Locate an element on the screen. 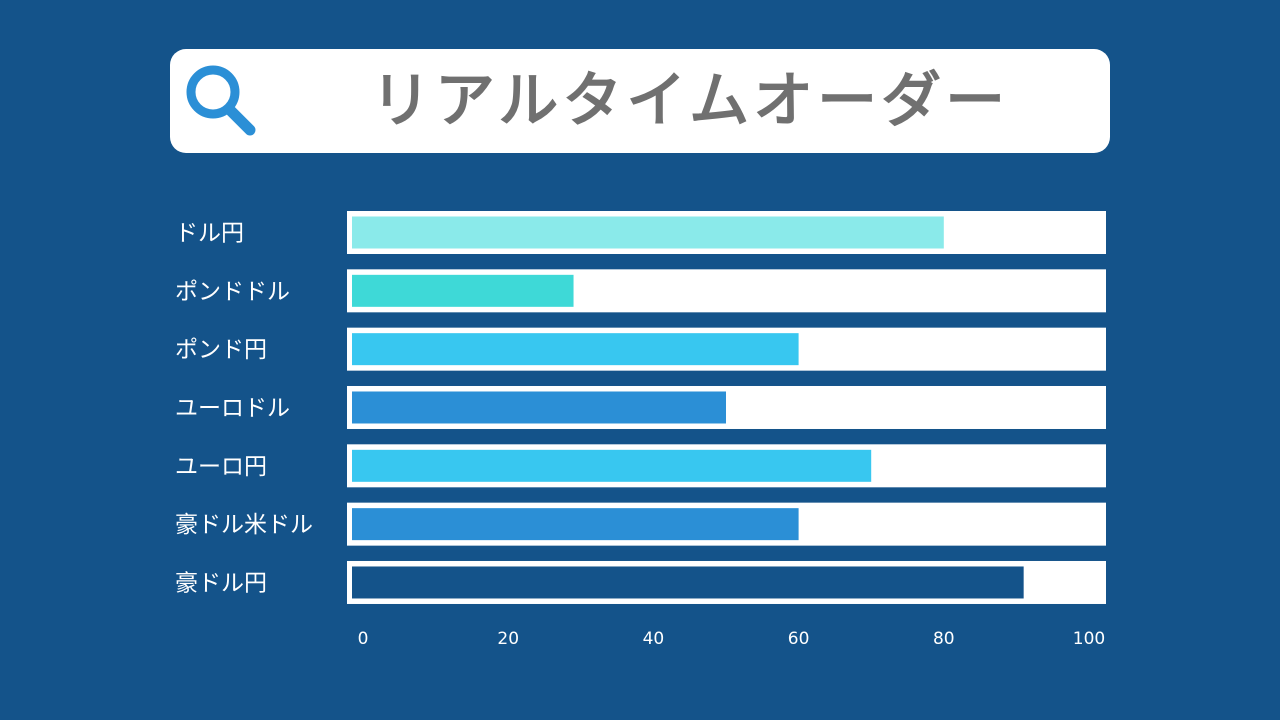  x-tick-label: 80 is located at coordinates (944, 639).